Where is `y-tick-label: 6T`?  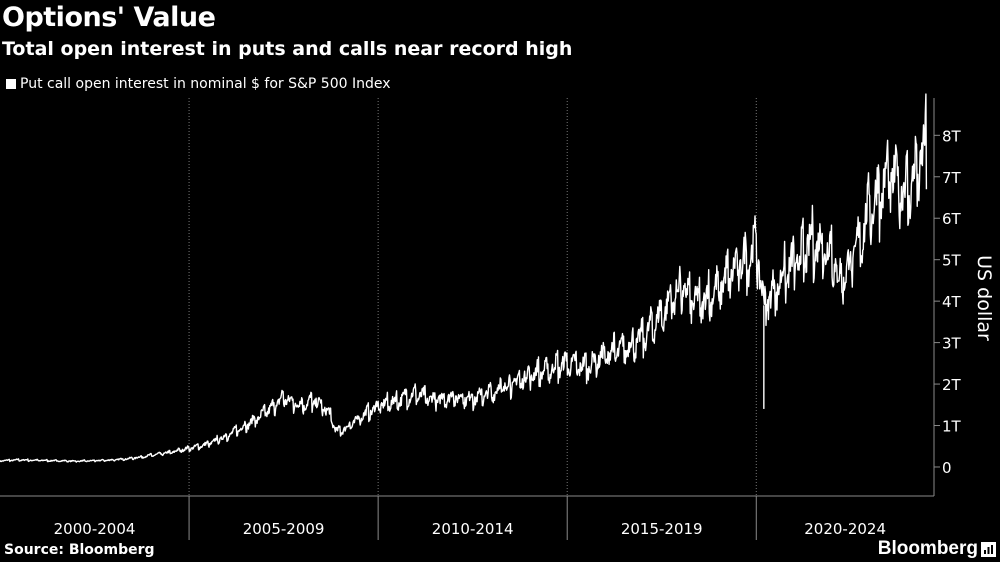
y-tick-label: 6T is located at coordinates (952, 219).